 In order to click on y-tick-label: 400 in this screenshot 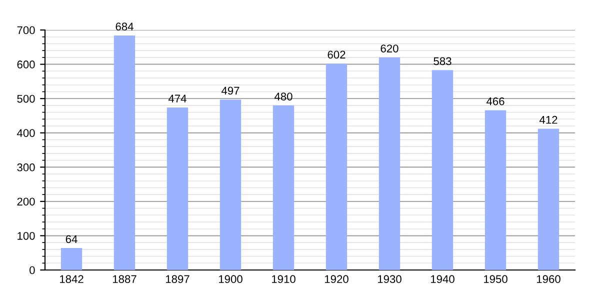, I will do `click(25, 133)`.